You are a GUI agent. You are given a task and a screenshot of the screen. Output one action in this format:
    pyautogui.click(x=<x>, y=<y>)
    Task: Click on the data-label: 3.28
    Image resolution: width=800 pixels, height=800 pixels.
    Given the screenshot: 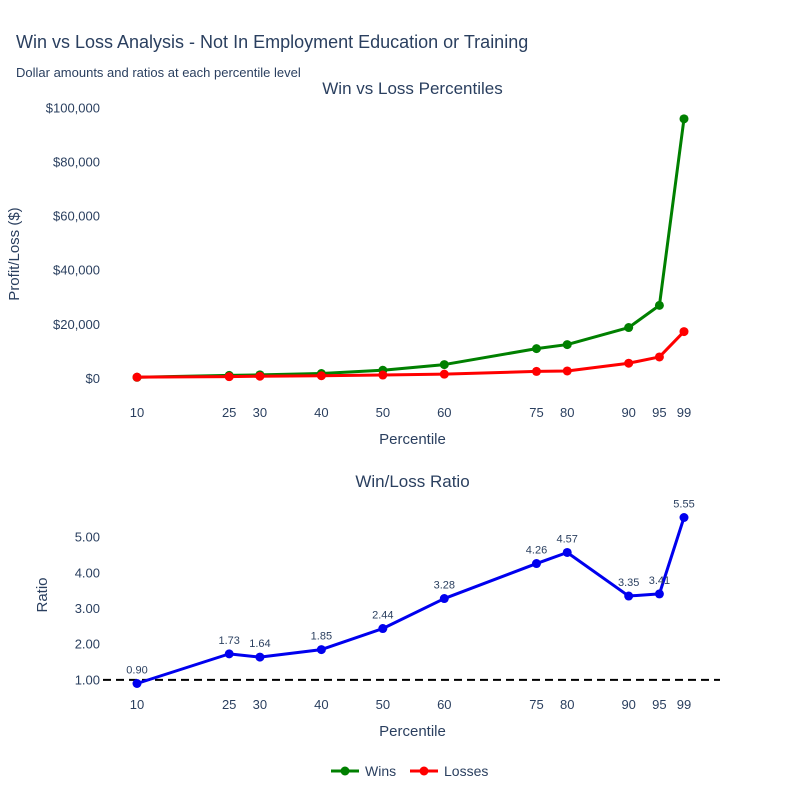 What is the action you would take?
    pyautogui.click(x=444, y=586)
    